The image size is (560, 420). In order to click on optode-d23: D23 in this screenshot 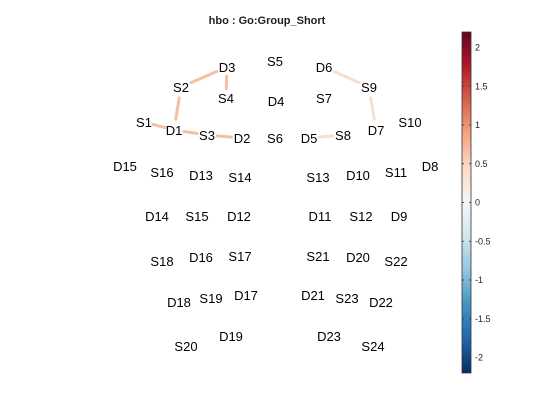, I will do `click(329, 336)`.